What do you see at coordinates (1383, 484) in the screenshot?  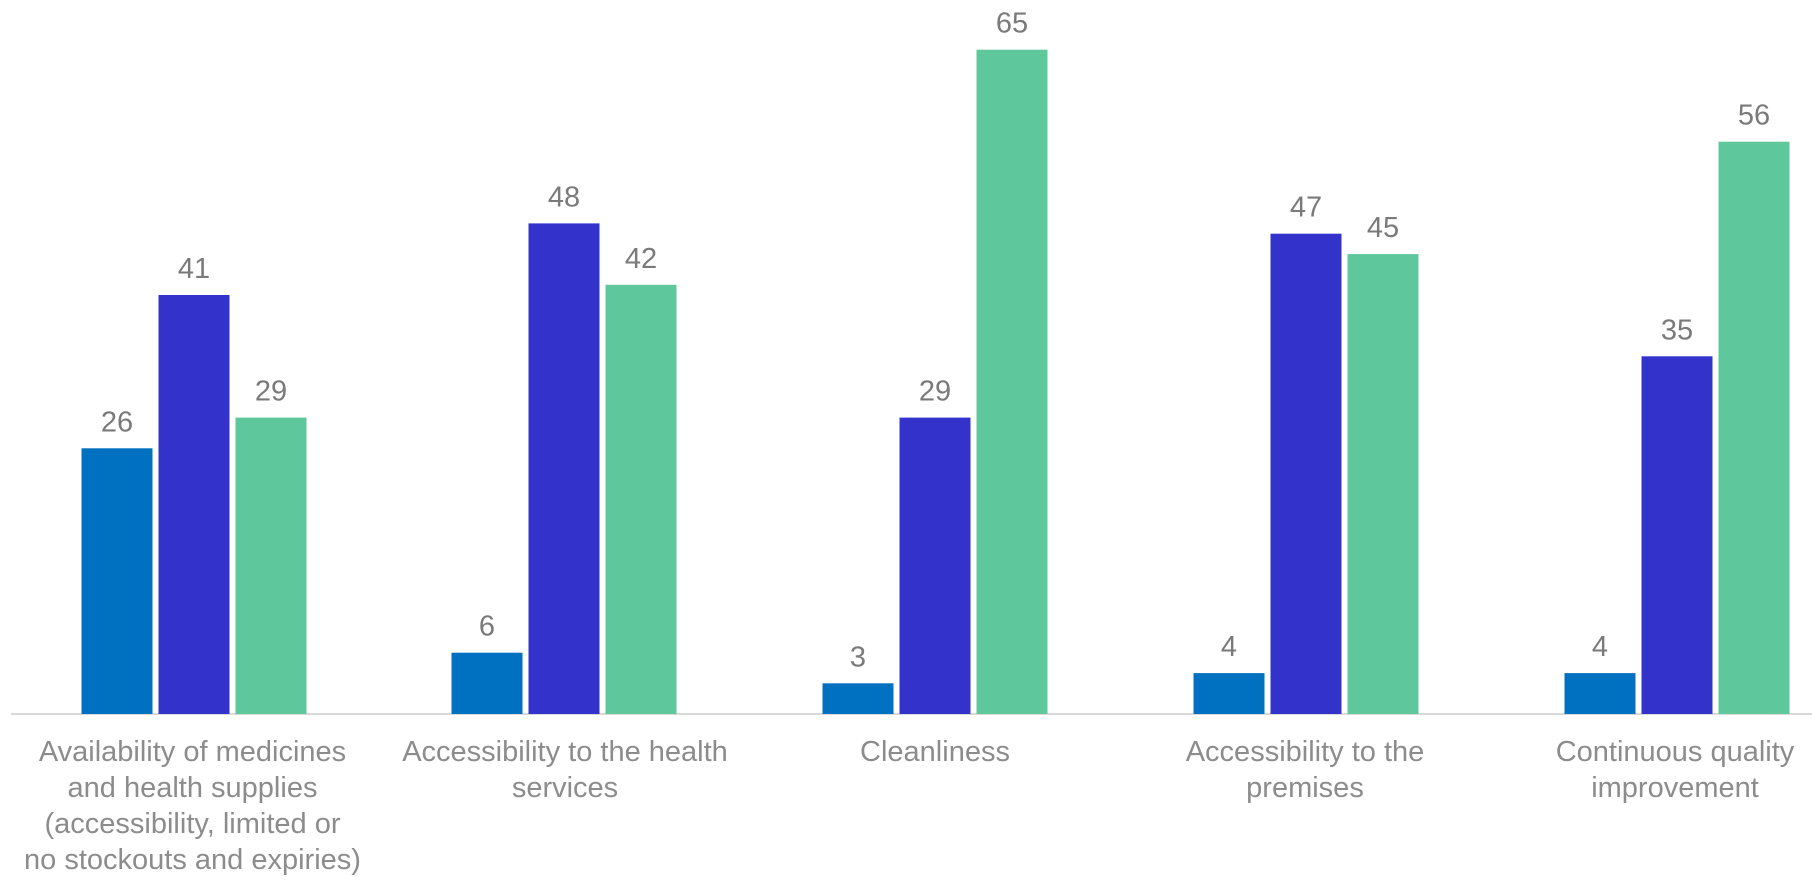 I see `bar-s2-c3` at bounding box center [1383, 484].